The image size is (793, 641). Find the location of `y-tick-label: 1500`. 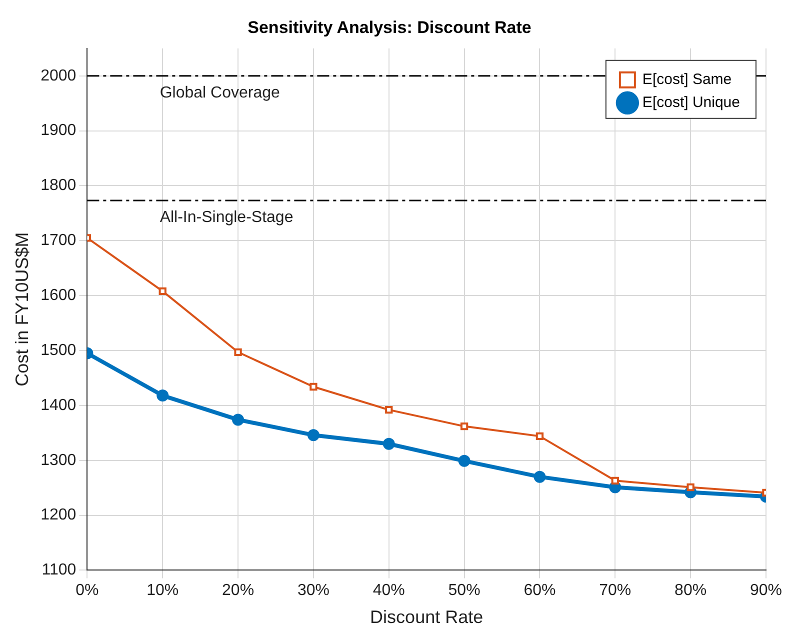

y-tick-label: 1500 is located at coordinates (58, 350).